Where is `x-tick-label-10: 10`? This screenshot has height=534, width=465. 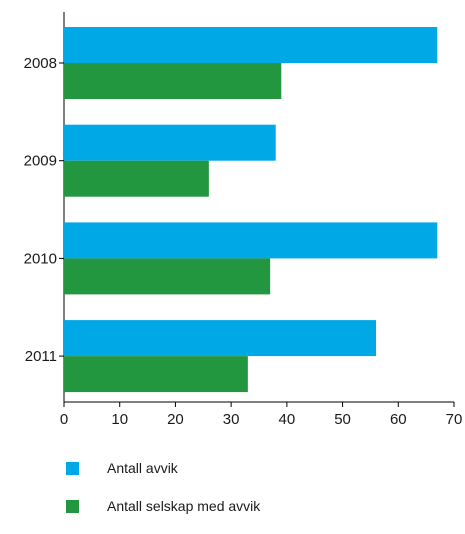 x-tick-label-10: 10 is located at coordinates (119, 419).